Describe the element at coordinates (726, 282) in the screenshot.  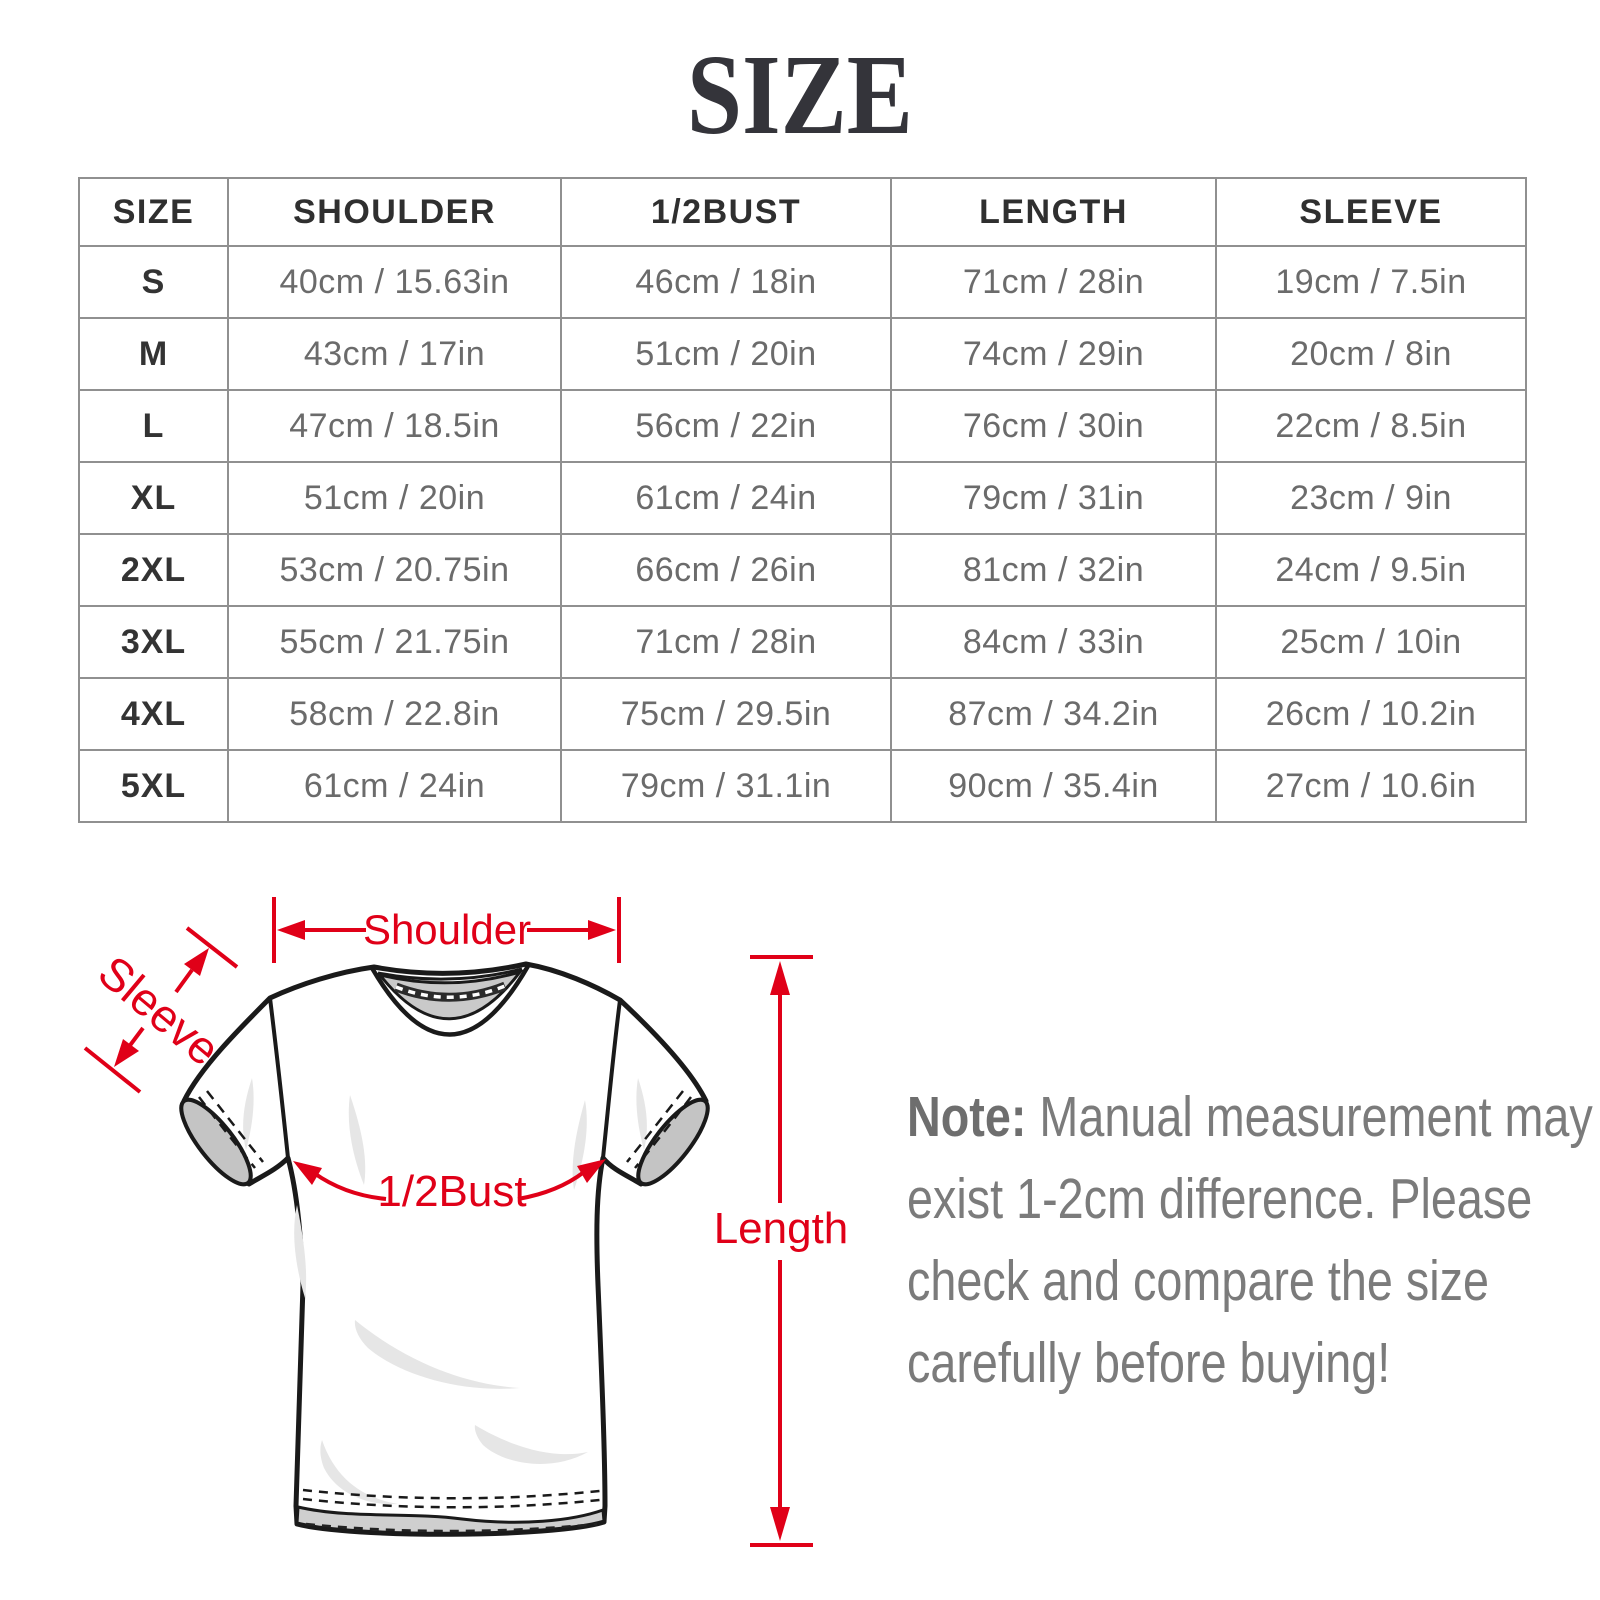
I see `measurement-cell: 46cm / 18in` at that location.